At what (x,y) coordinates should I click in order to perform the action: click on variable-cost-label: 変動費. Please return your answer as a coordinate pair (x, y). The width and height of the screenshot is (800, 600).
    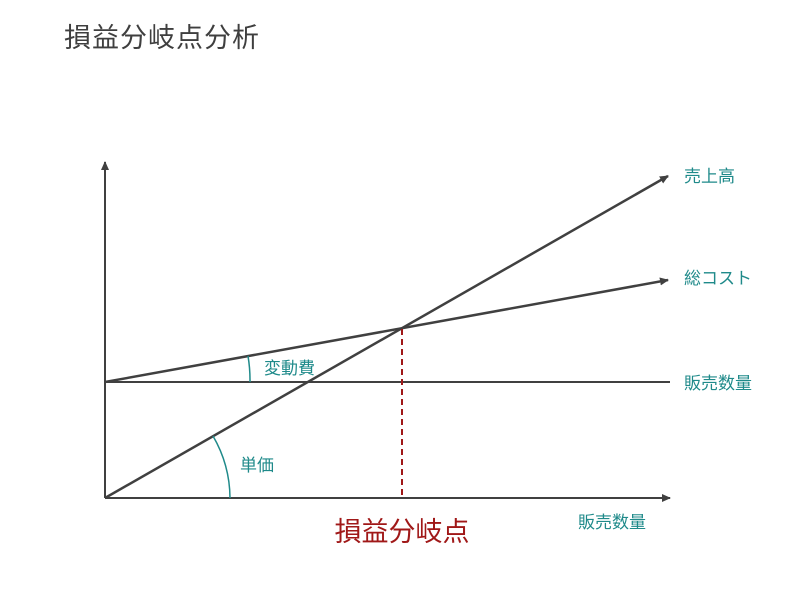
    Looking at the image, I should click on (289, 369).